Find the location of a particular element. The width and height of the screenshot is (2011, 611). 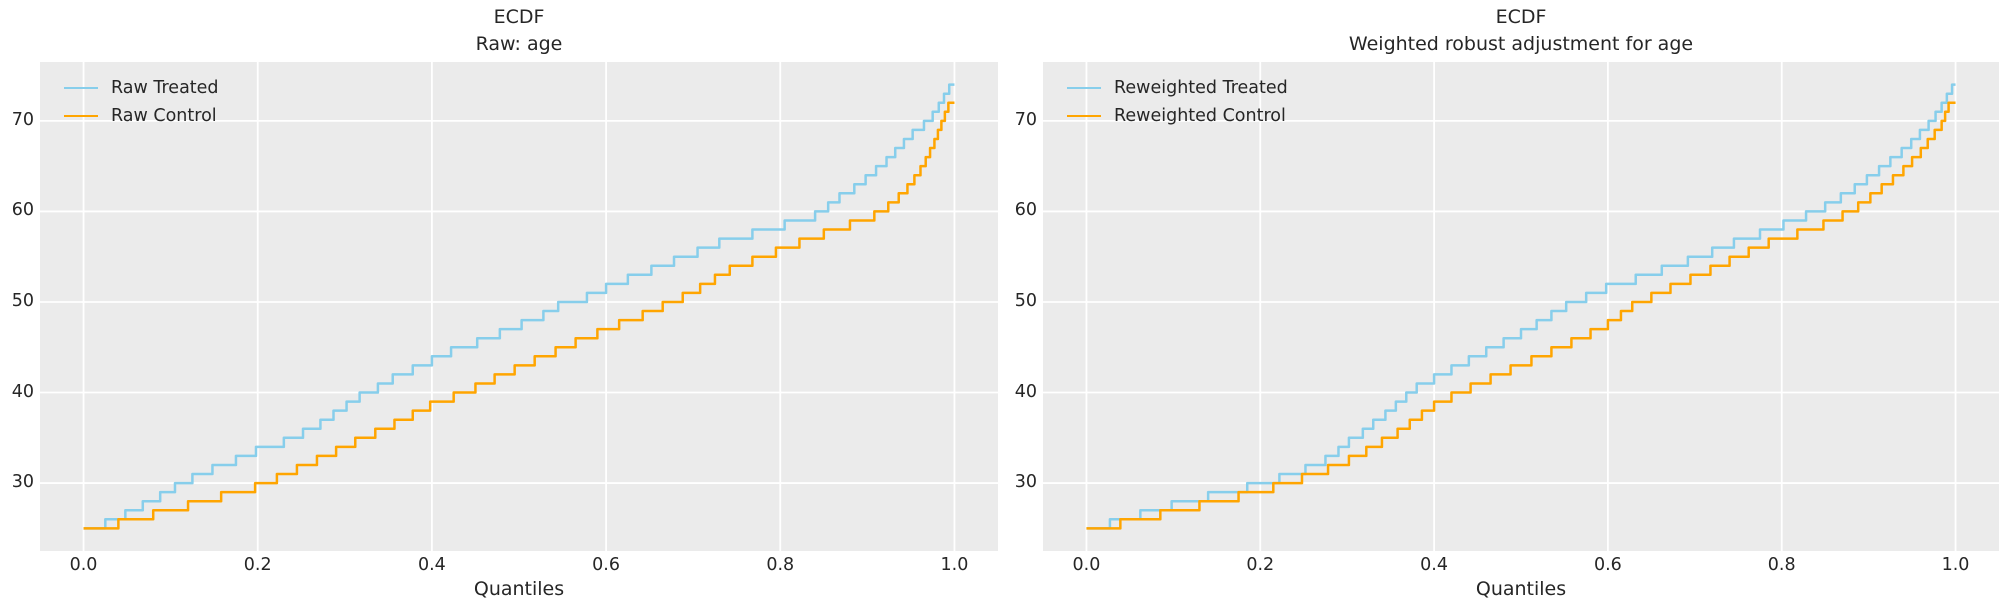

plot-title-line2: Raw: age is located at coordinates (519, 44).